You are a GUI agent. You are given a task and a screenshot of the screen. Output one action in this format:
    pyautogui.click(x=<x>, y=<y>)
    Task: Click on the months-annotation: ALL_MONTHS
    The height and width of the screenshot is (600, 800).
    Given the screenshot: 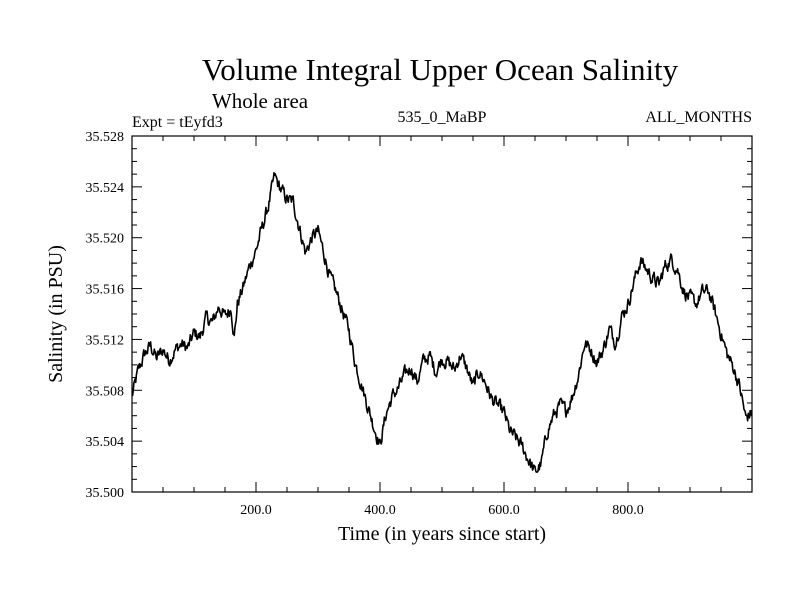 What is the action you would take?
    pyautogui.click(x=698, y=117)
    